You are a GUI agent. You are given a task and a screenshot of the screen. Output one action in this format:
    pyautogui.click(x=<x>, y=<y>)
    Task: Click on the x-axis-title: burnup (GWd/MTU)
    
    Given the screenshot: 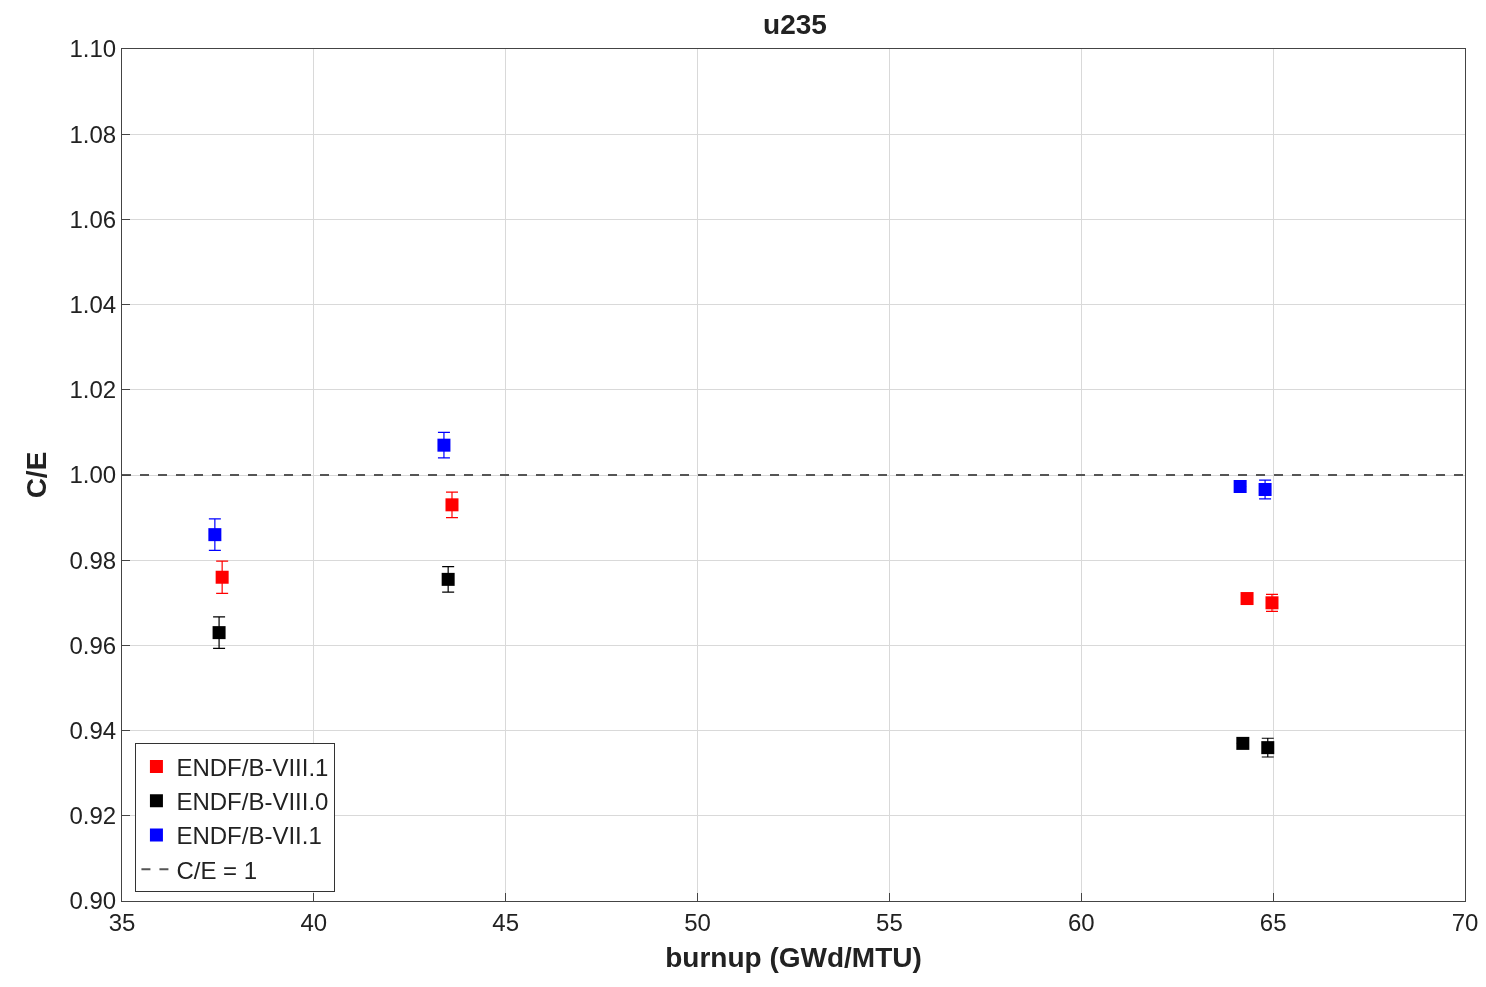 What is the action you would take?
    pyautogui.click(x=793, y=957)
    